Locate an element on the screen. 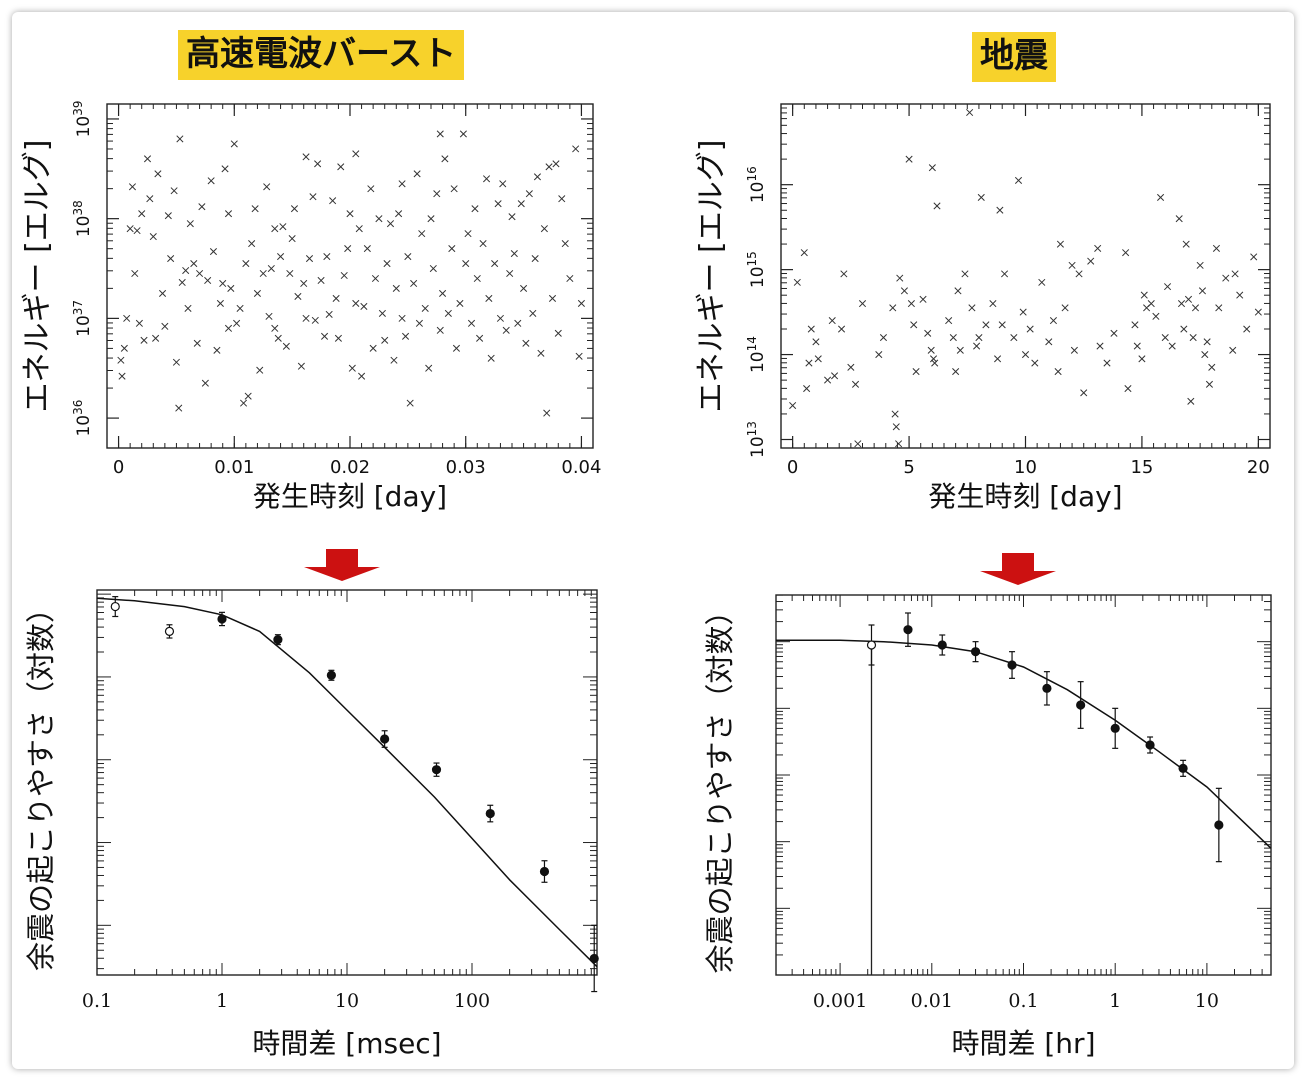  plot-frame is located at coordinates (1025, 276).